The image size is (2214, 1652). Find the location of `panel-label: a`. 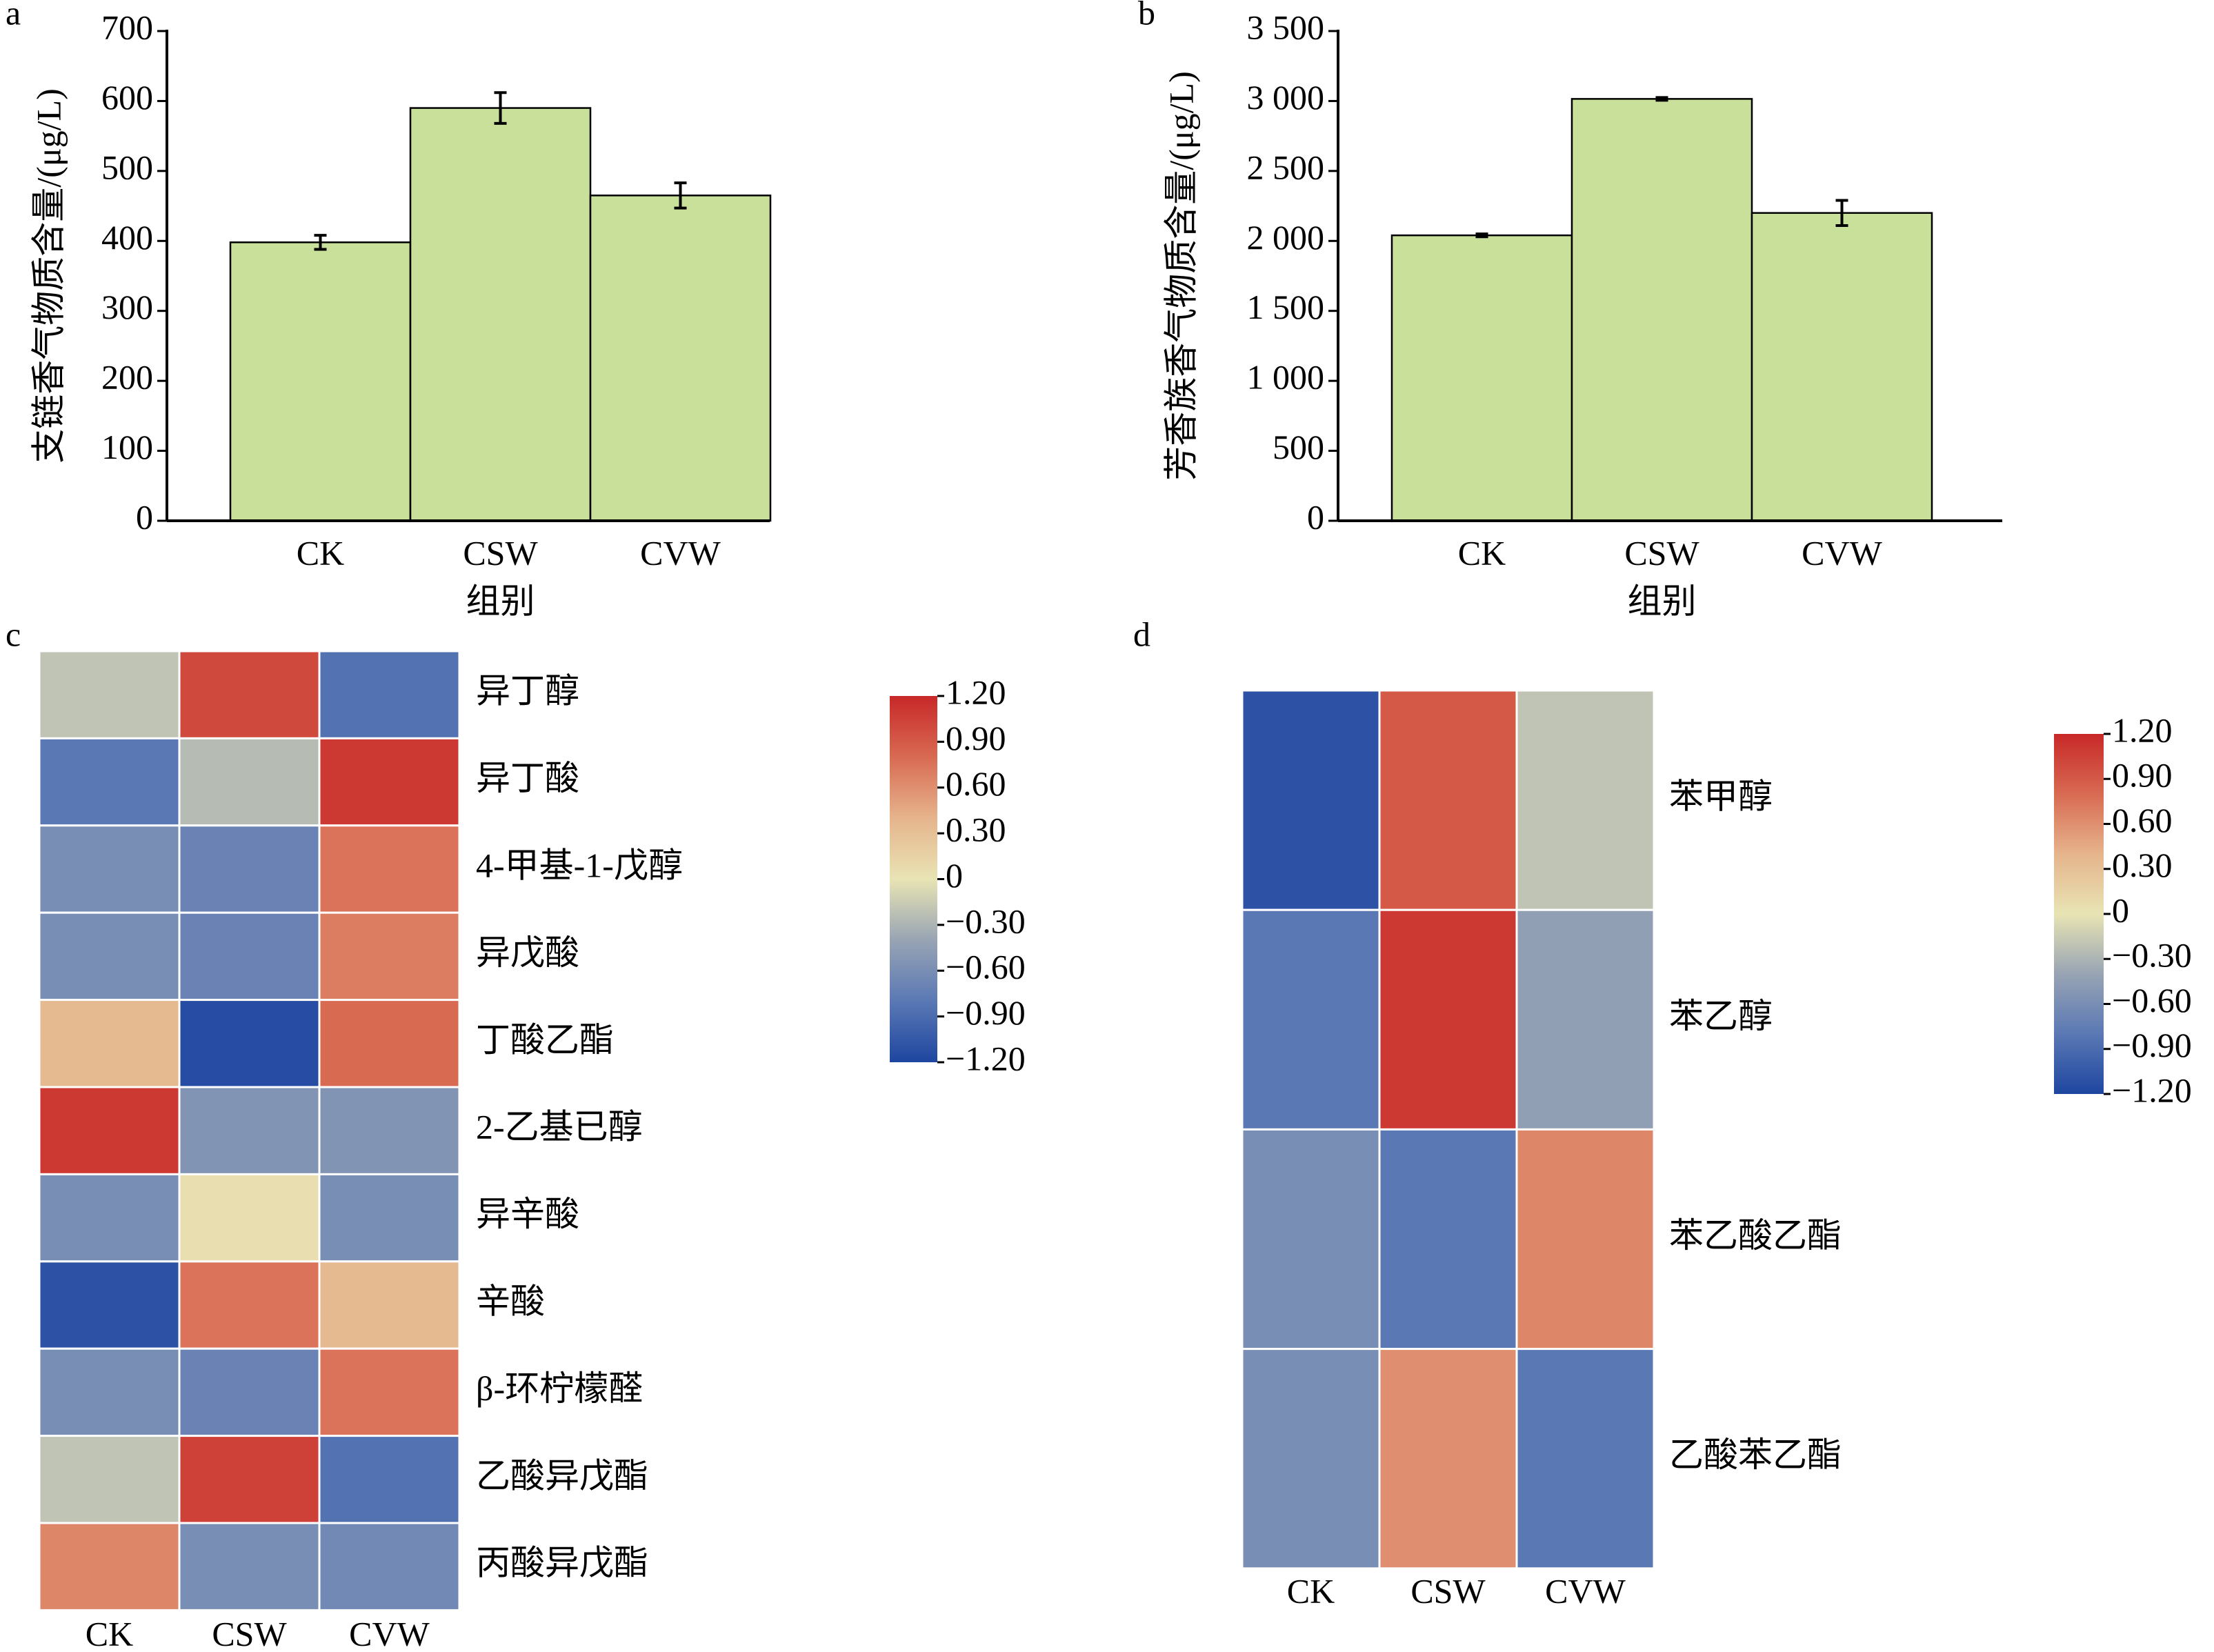

panel-label: a is located at coordinates (14, 16).